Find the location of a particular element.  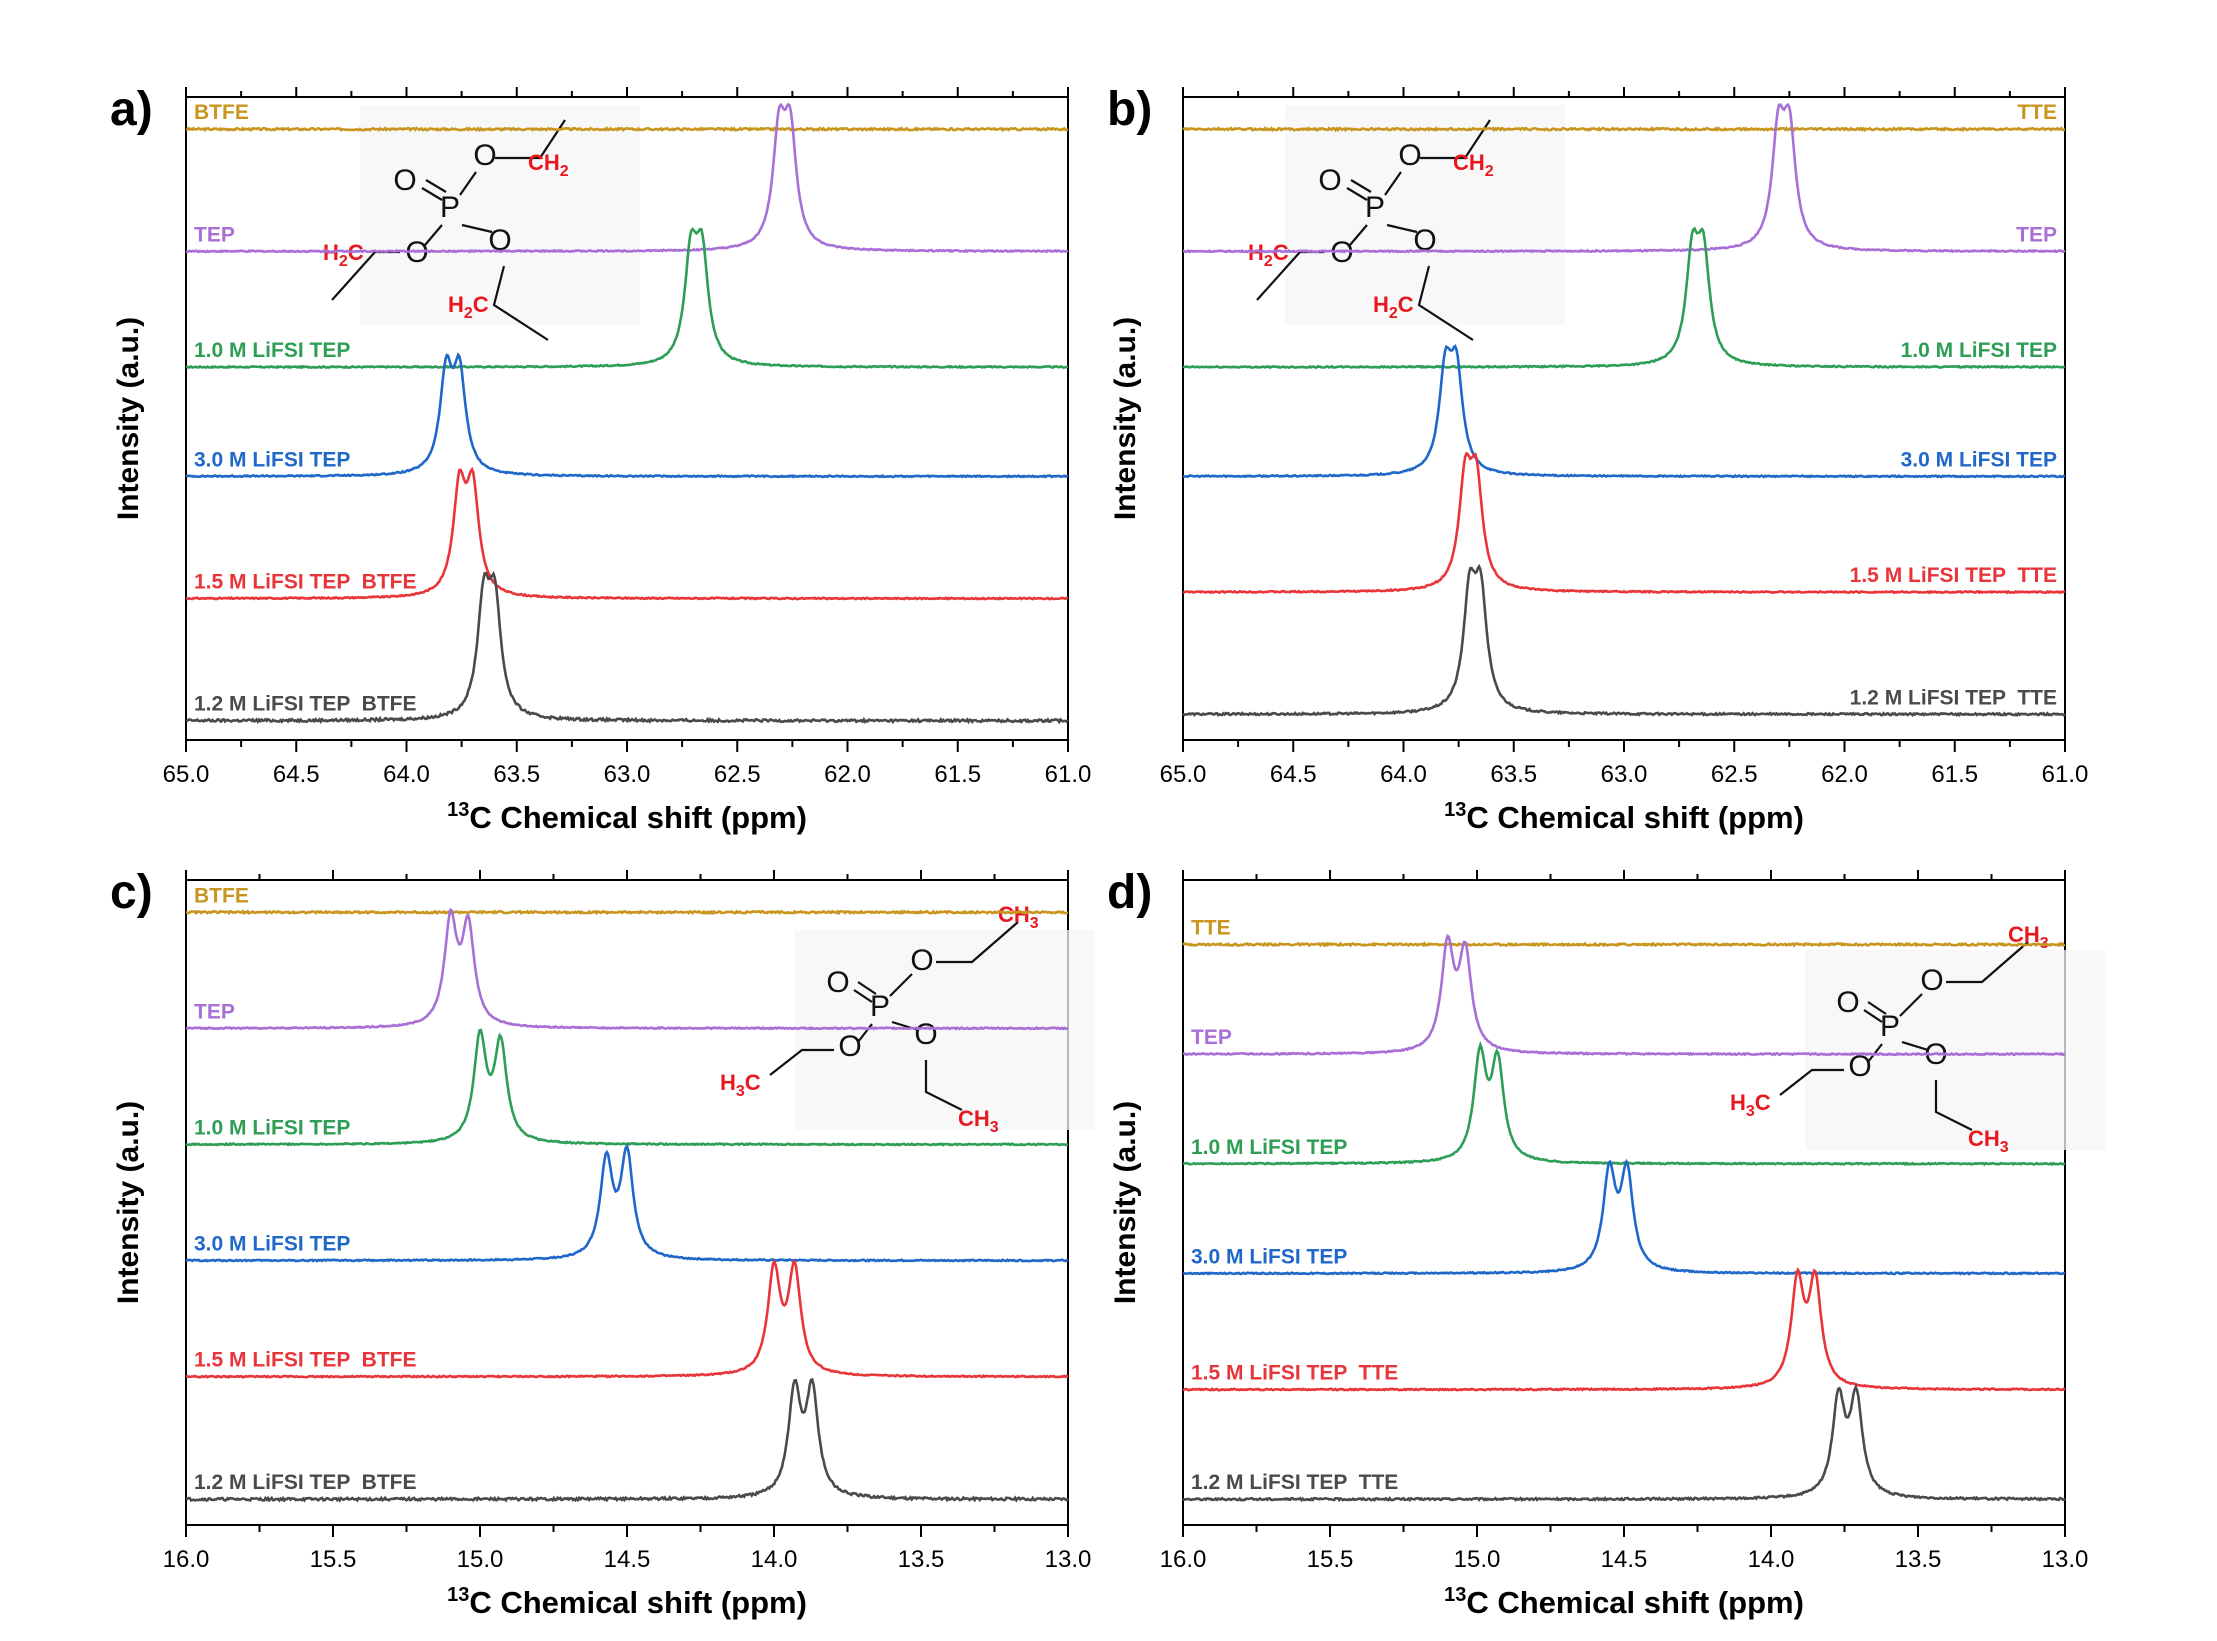

panel-label: a) is located at coordinates (131, 109).